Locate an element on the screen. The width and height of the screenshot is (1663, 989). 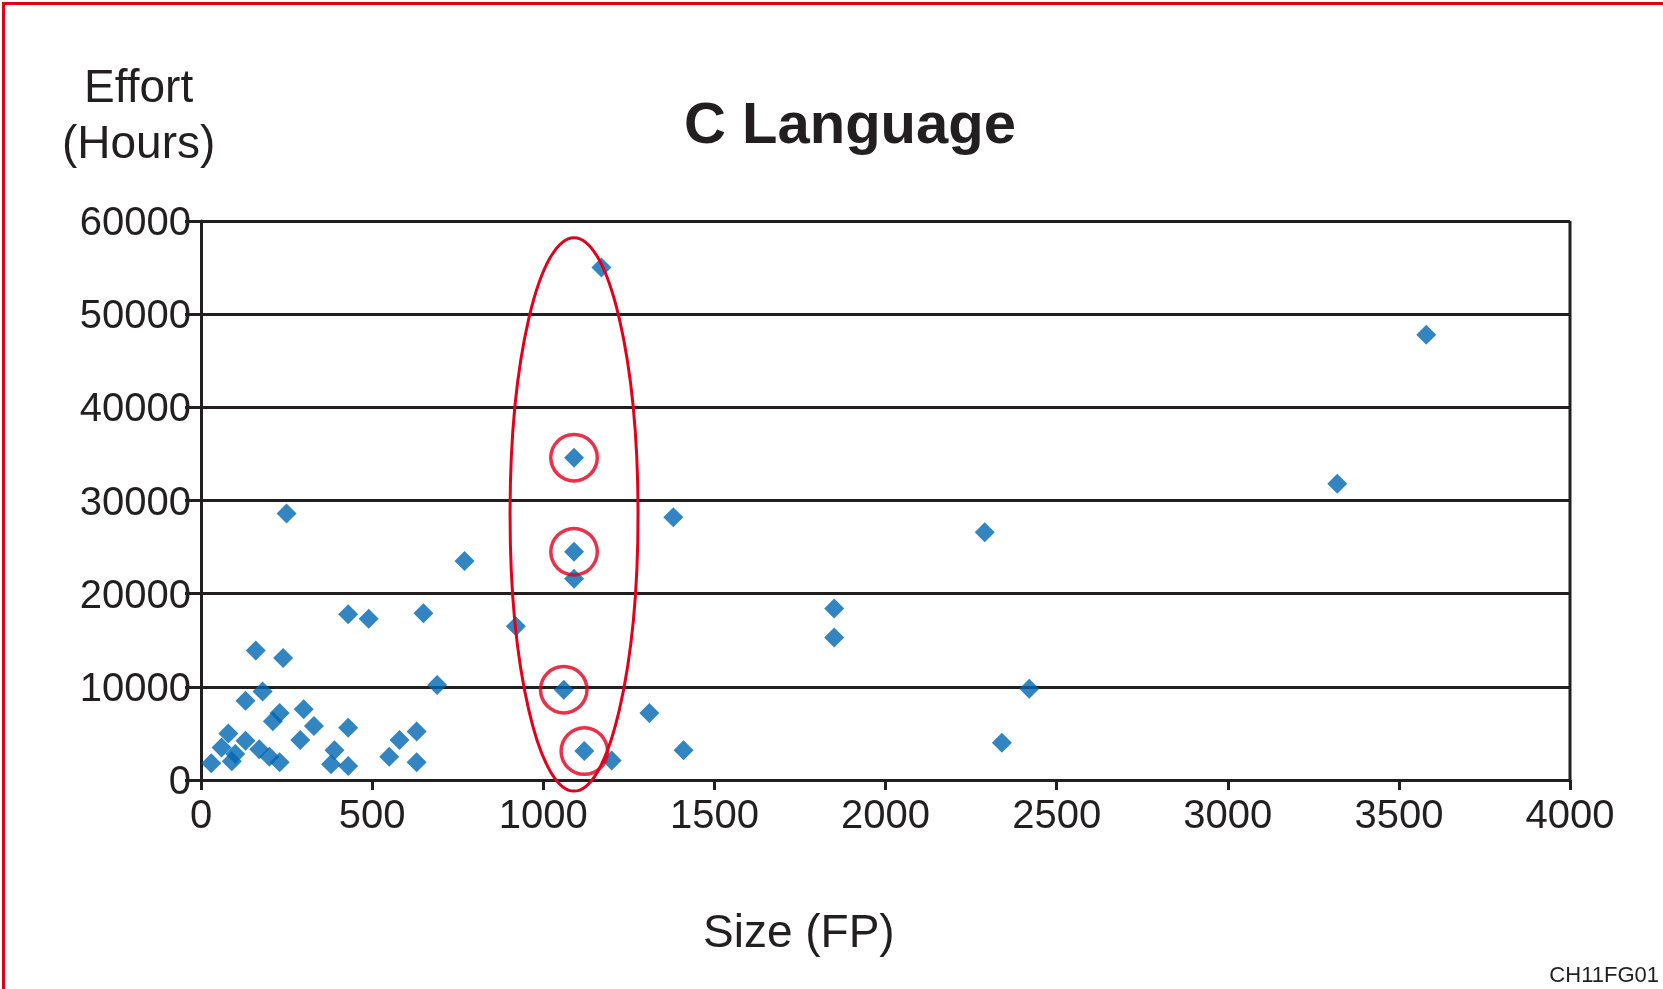
x-tick-label: 500 is located at coordinates (372, 814).